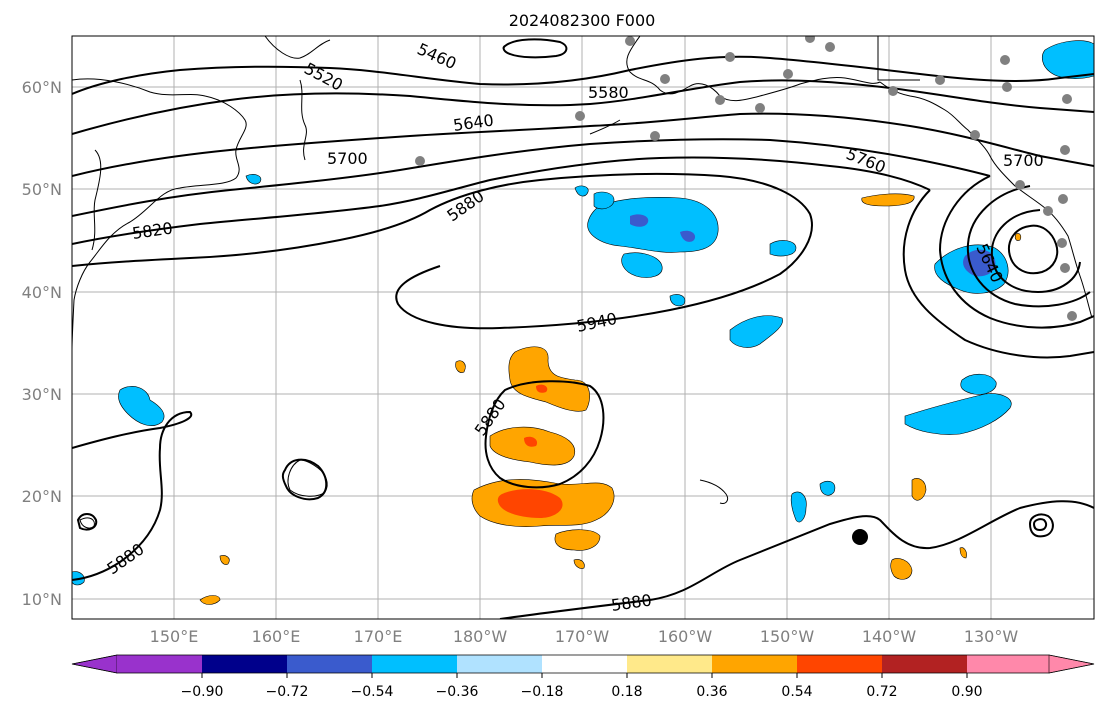 Image resolution: width=1105 pixels, height=712 pixels. I want to click on colorbar-tick-label: 0.54, so click(796, 692).